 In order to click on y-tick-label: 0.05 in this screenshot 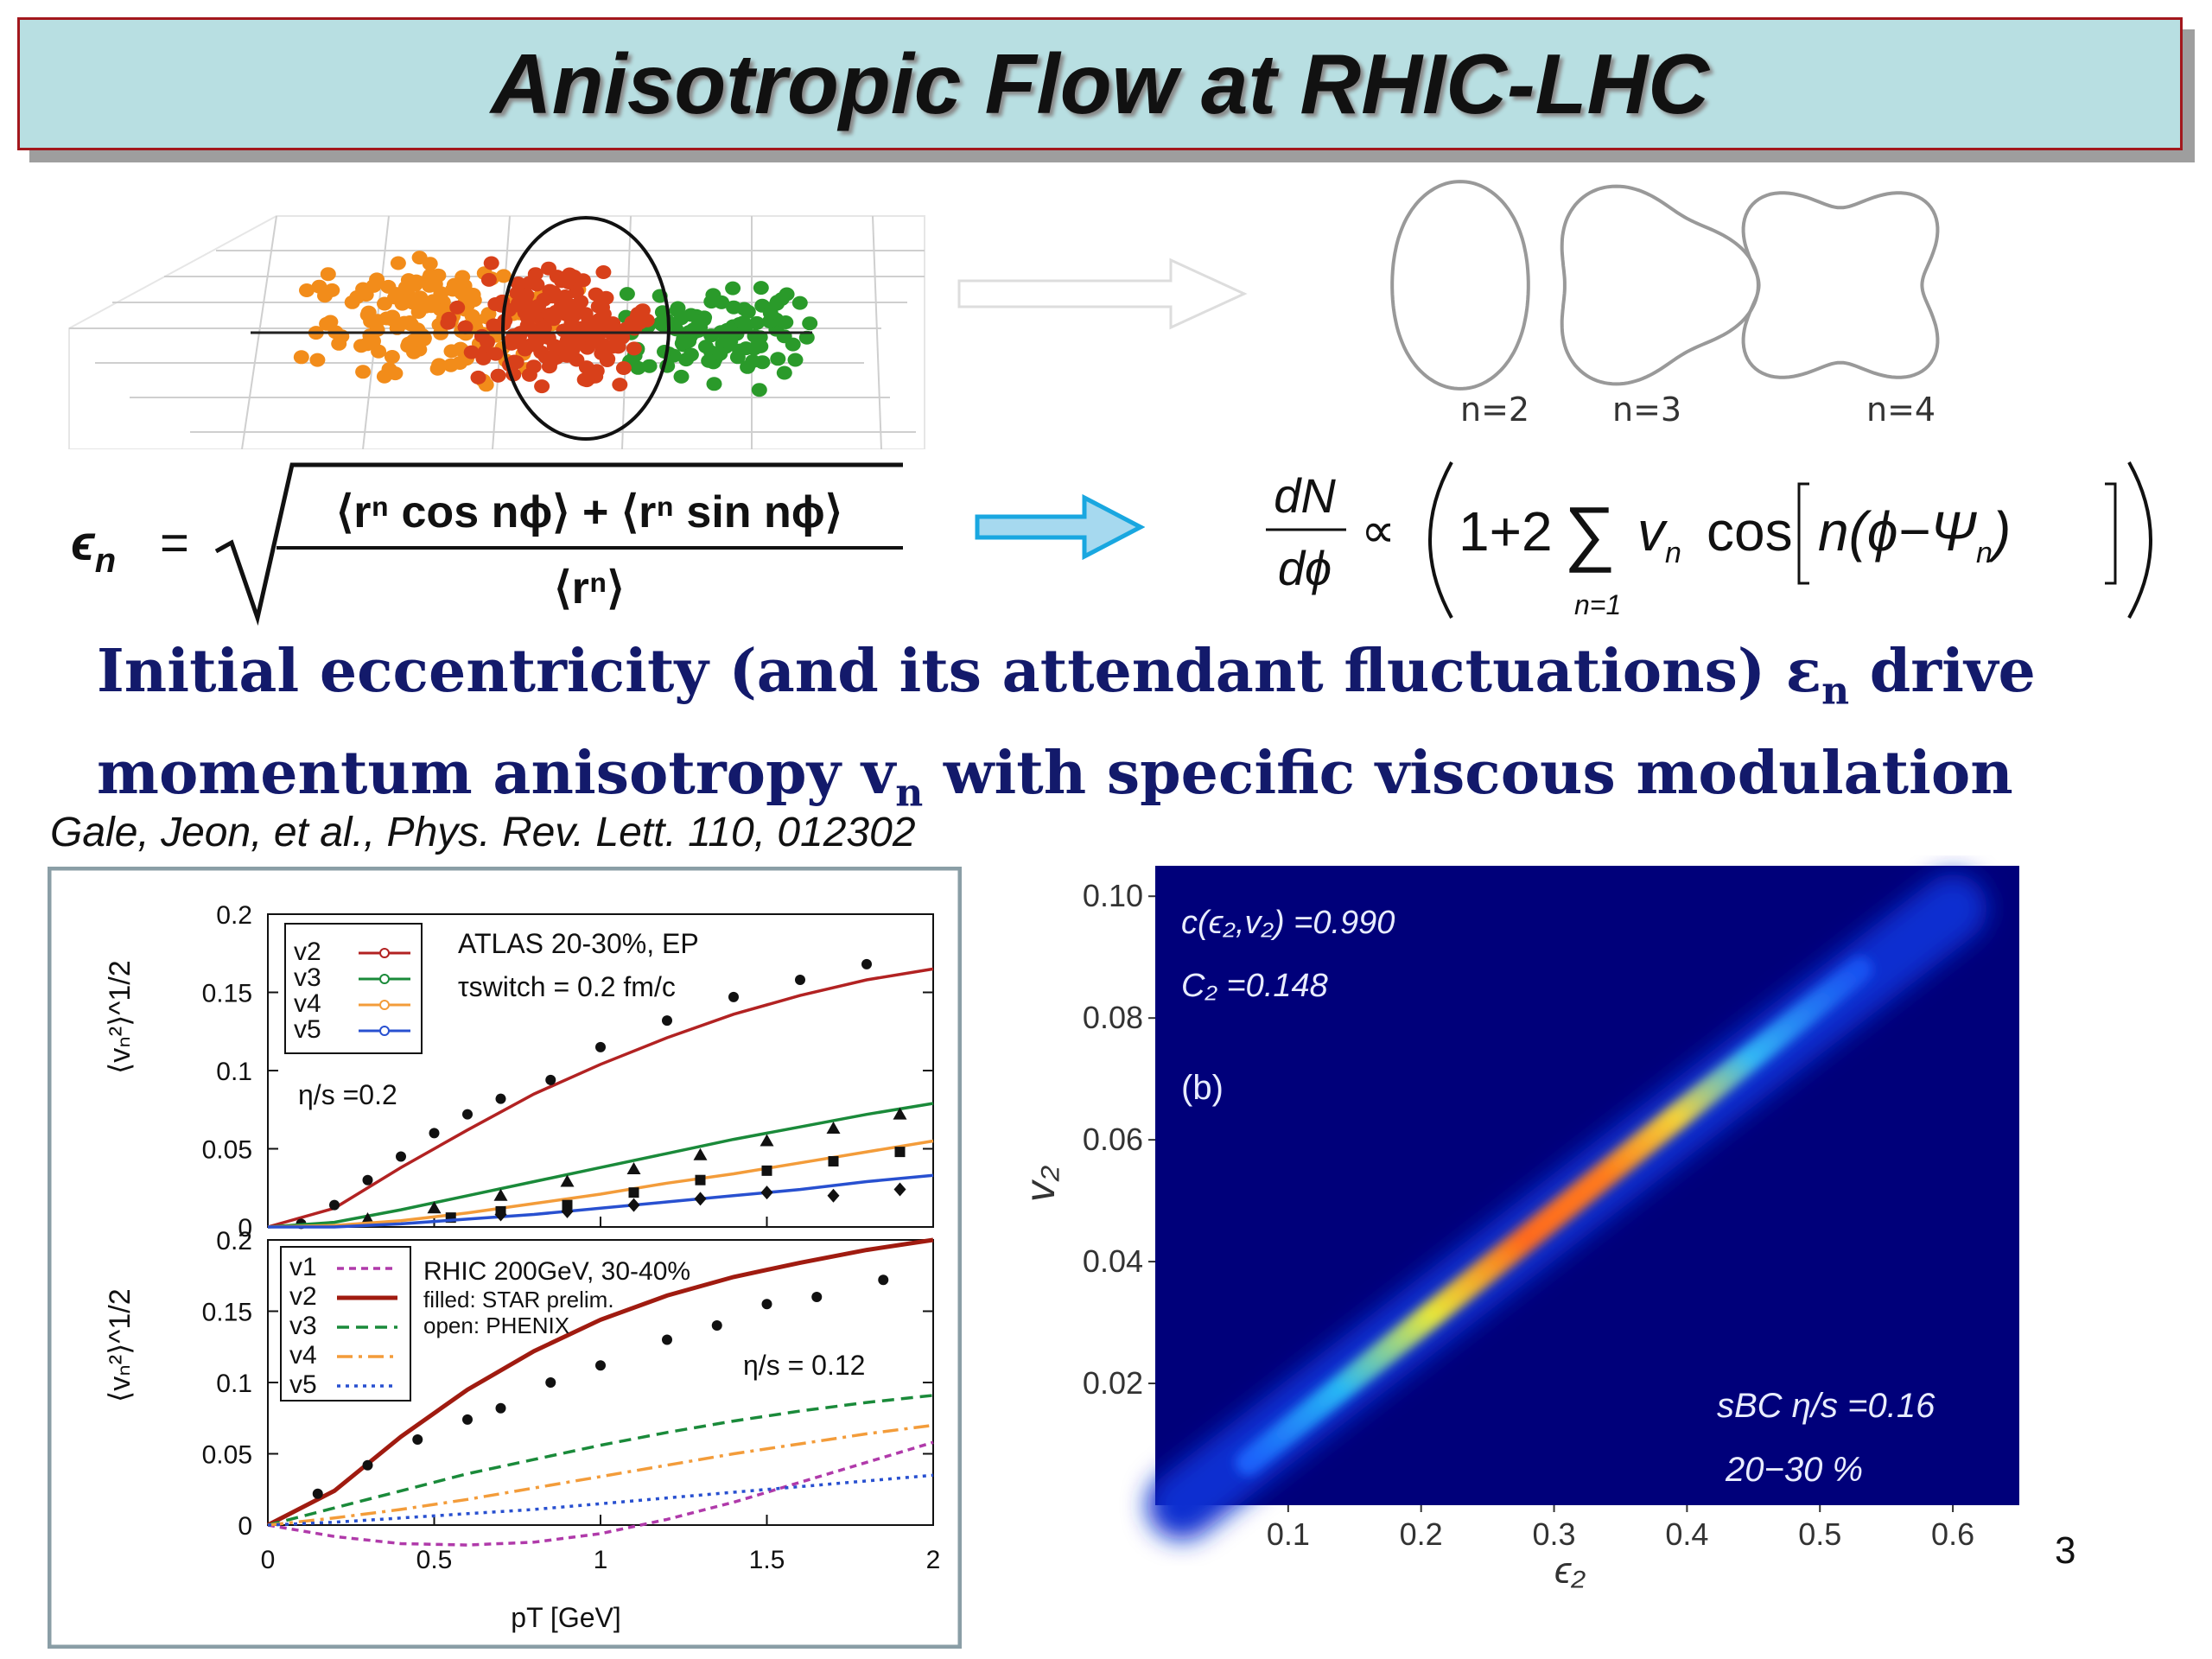, I will do `click(227, 1455)`.